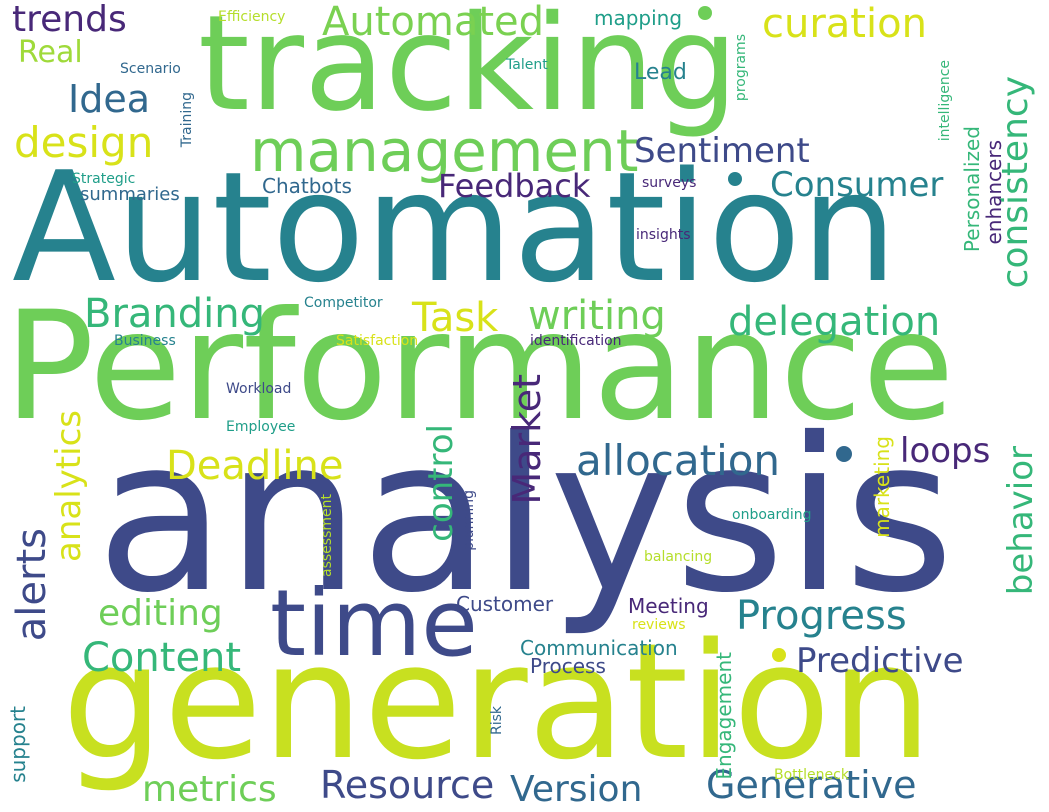  I want to click on word-predictive: Predictive, so click(880, 661).